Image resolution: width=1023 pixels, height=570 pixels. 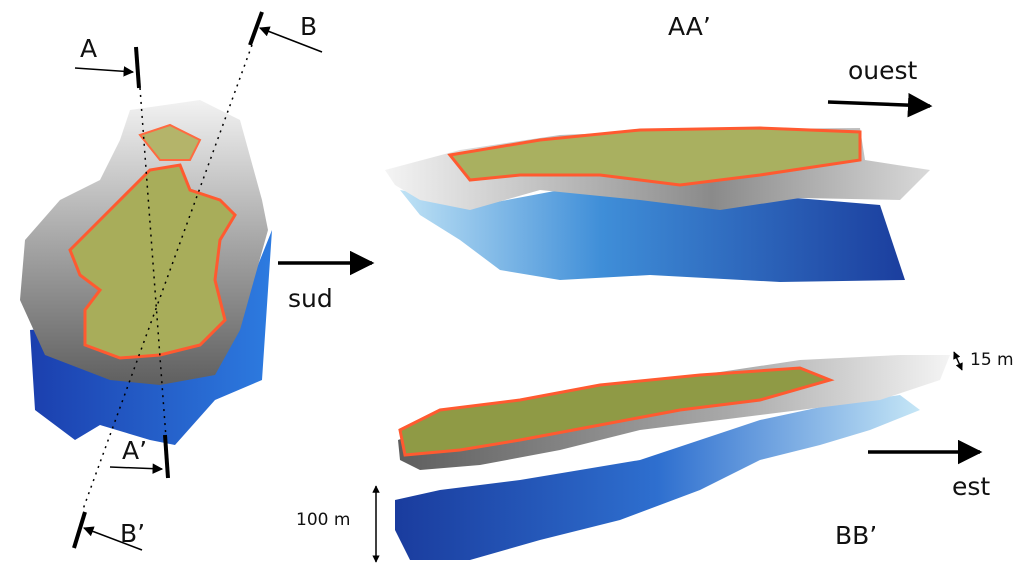 I want to click on section-aa, so click(x=657, y=204).